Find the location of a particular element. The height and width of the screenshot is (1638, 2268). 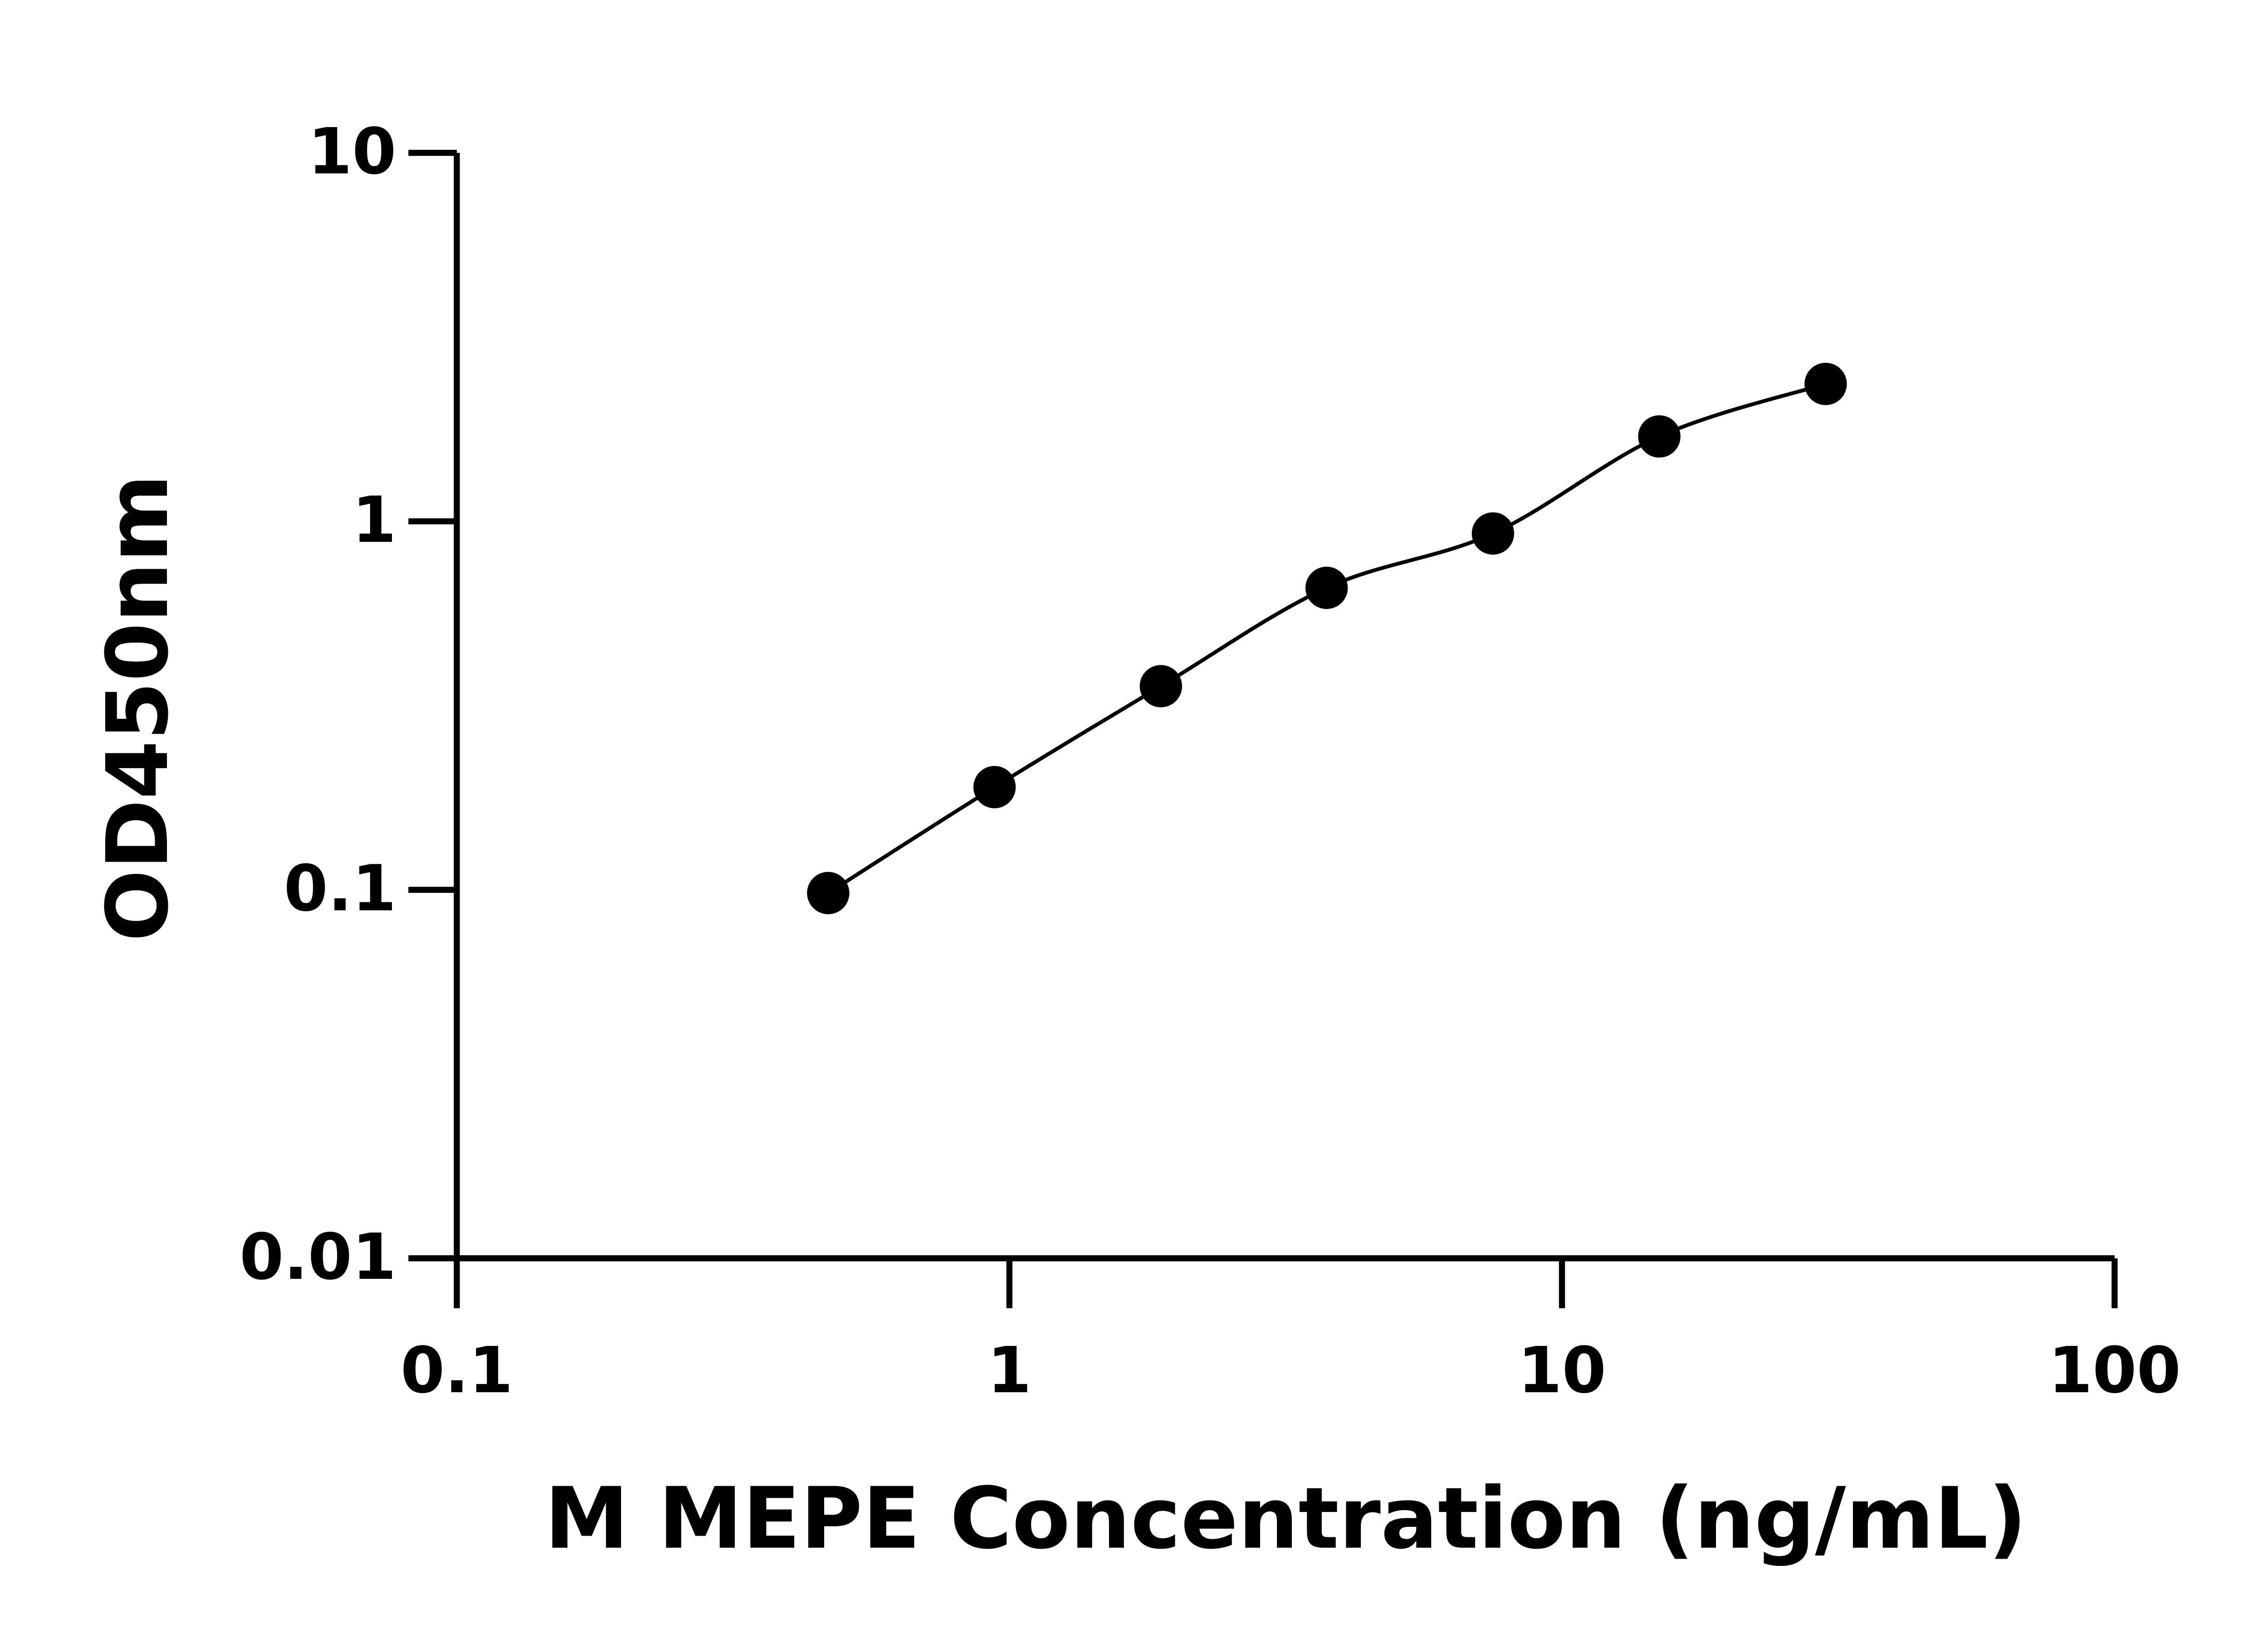

fit-curve is located at coordinates (1327, 638).